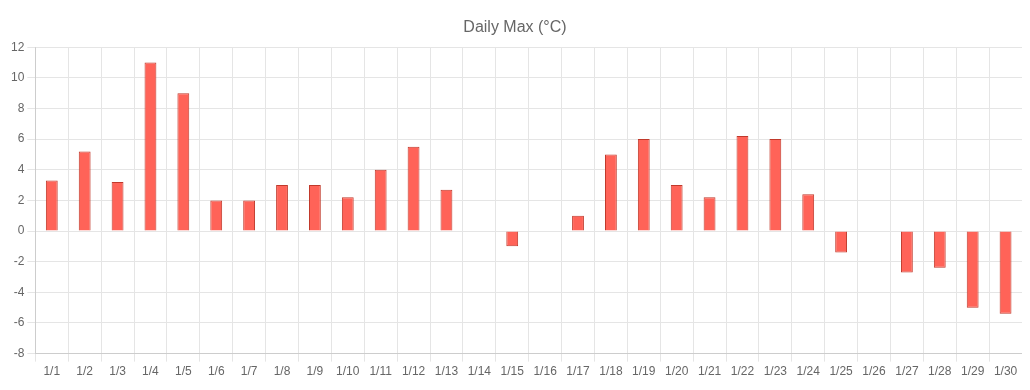 The height and width of the screenshot is (390, 1030). Describe the element at coordinates (907, 371) in the screenshot. I see `x-tick-label: 1/27` at that location.